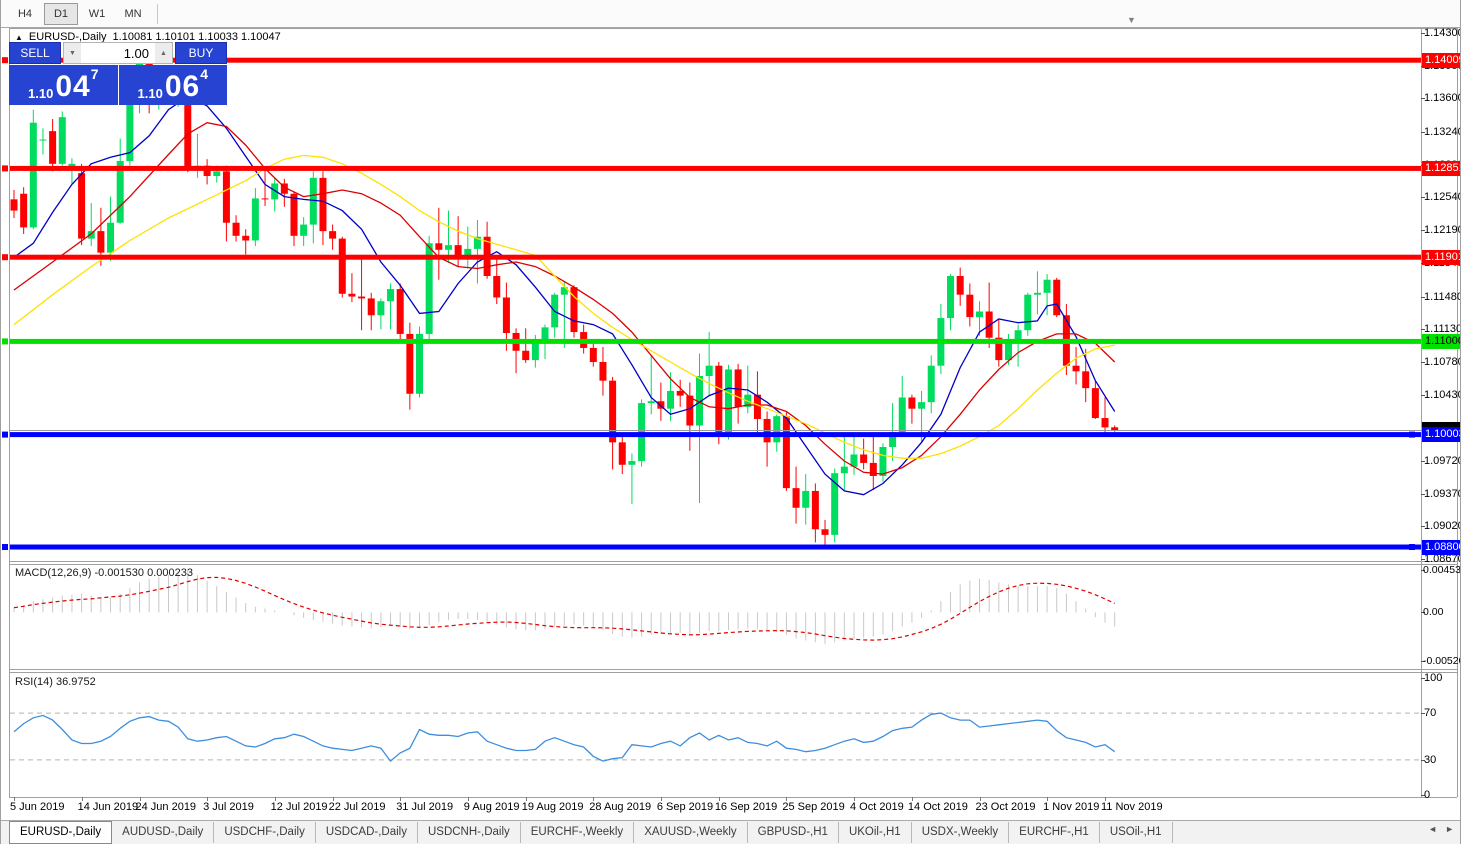  What do you see at coordinates (715, 168) in the screenshot?
I see `hline-1.12851` at bounding box center [715, 168].